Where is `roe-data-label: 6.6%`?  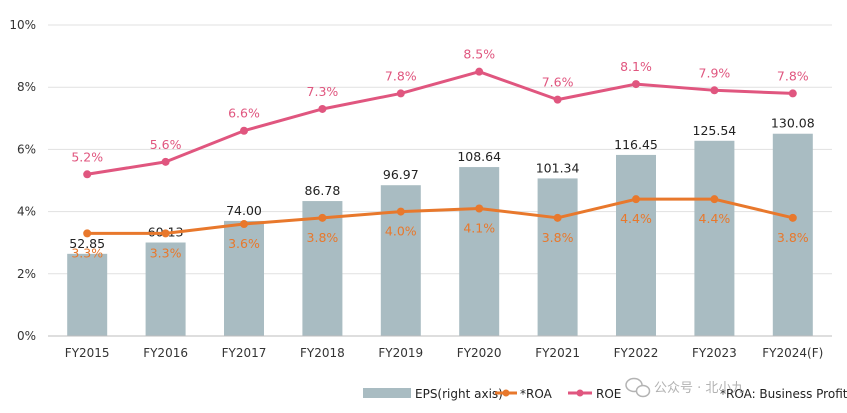
roe-data-label: 6.6% is located at coordinates (244, 113).